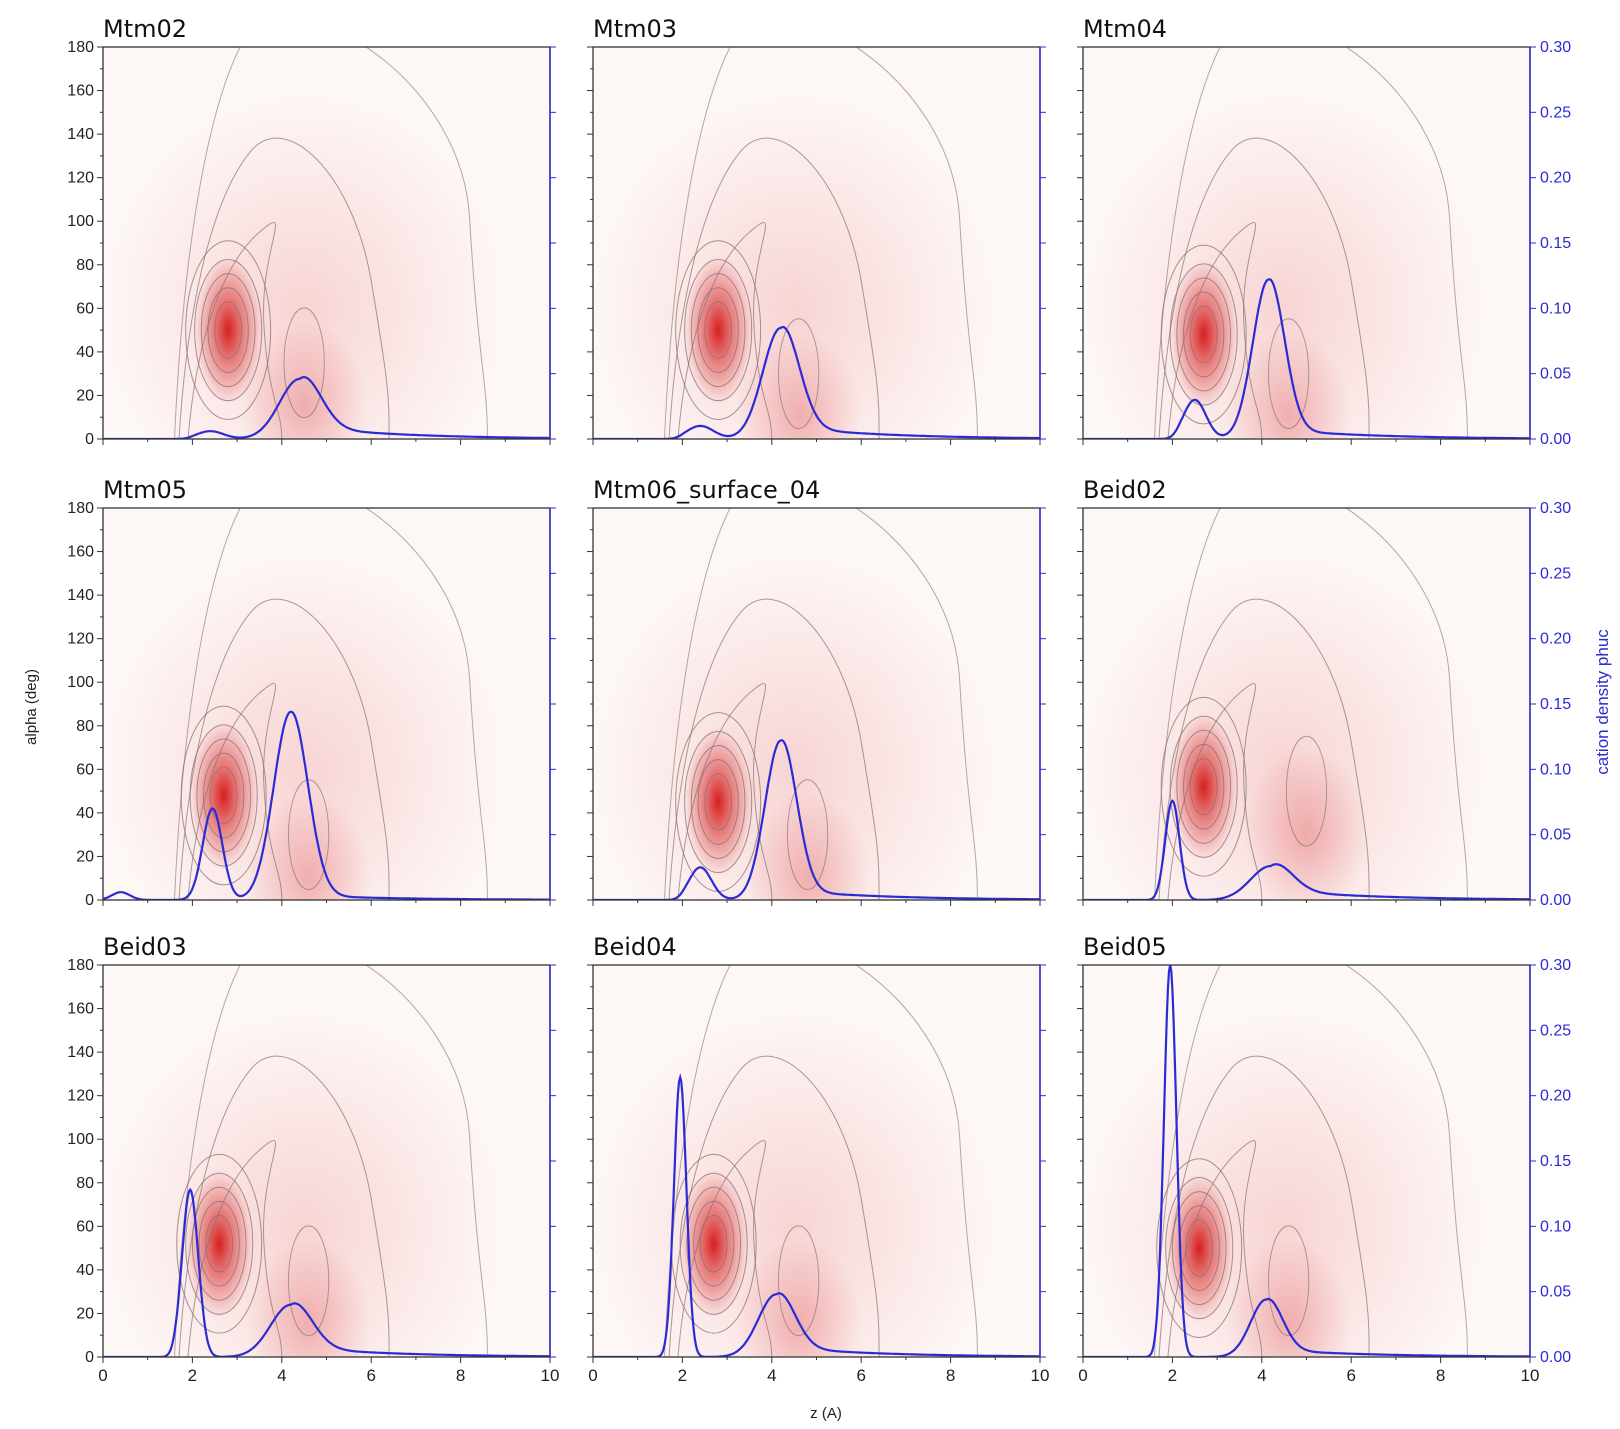 Image resolution: width=1620 pixels, height=1429 pixels. Describe the element at coordinates (1125, 29) in the screenshot. I see `panel-title: Mtm04` at that location.